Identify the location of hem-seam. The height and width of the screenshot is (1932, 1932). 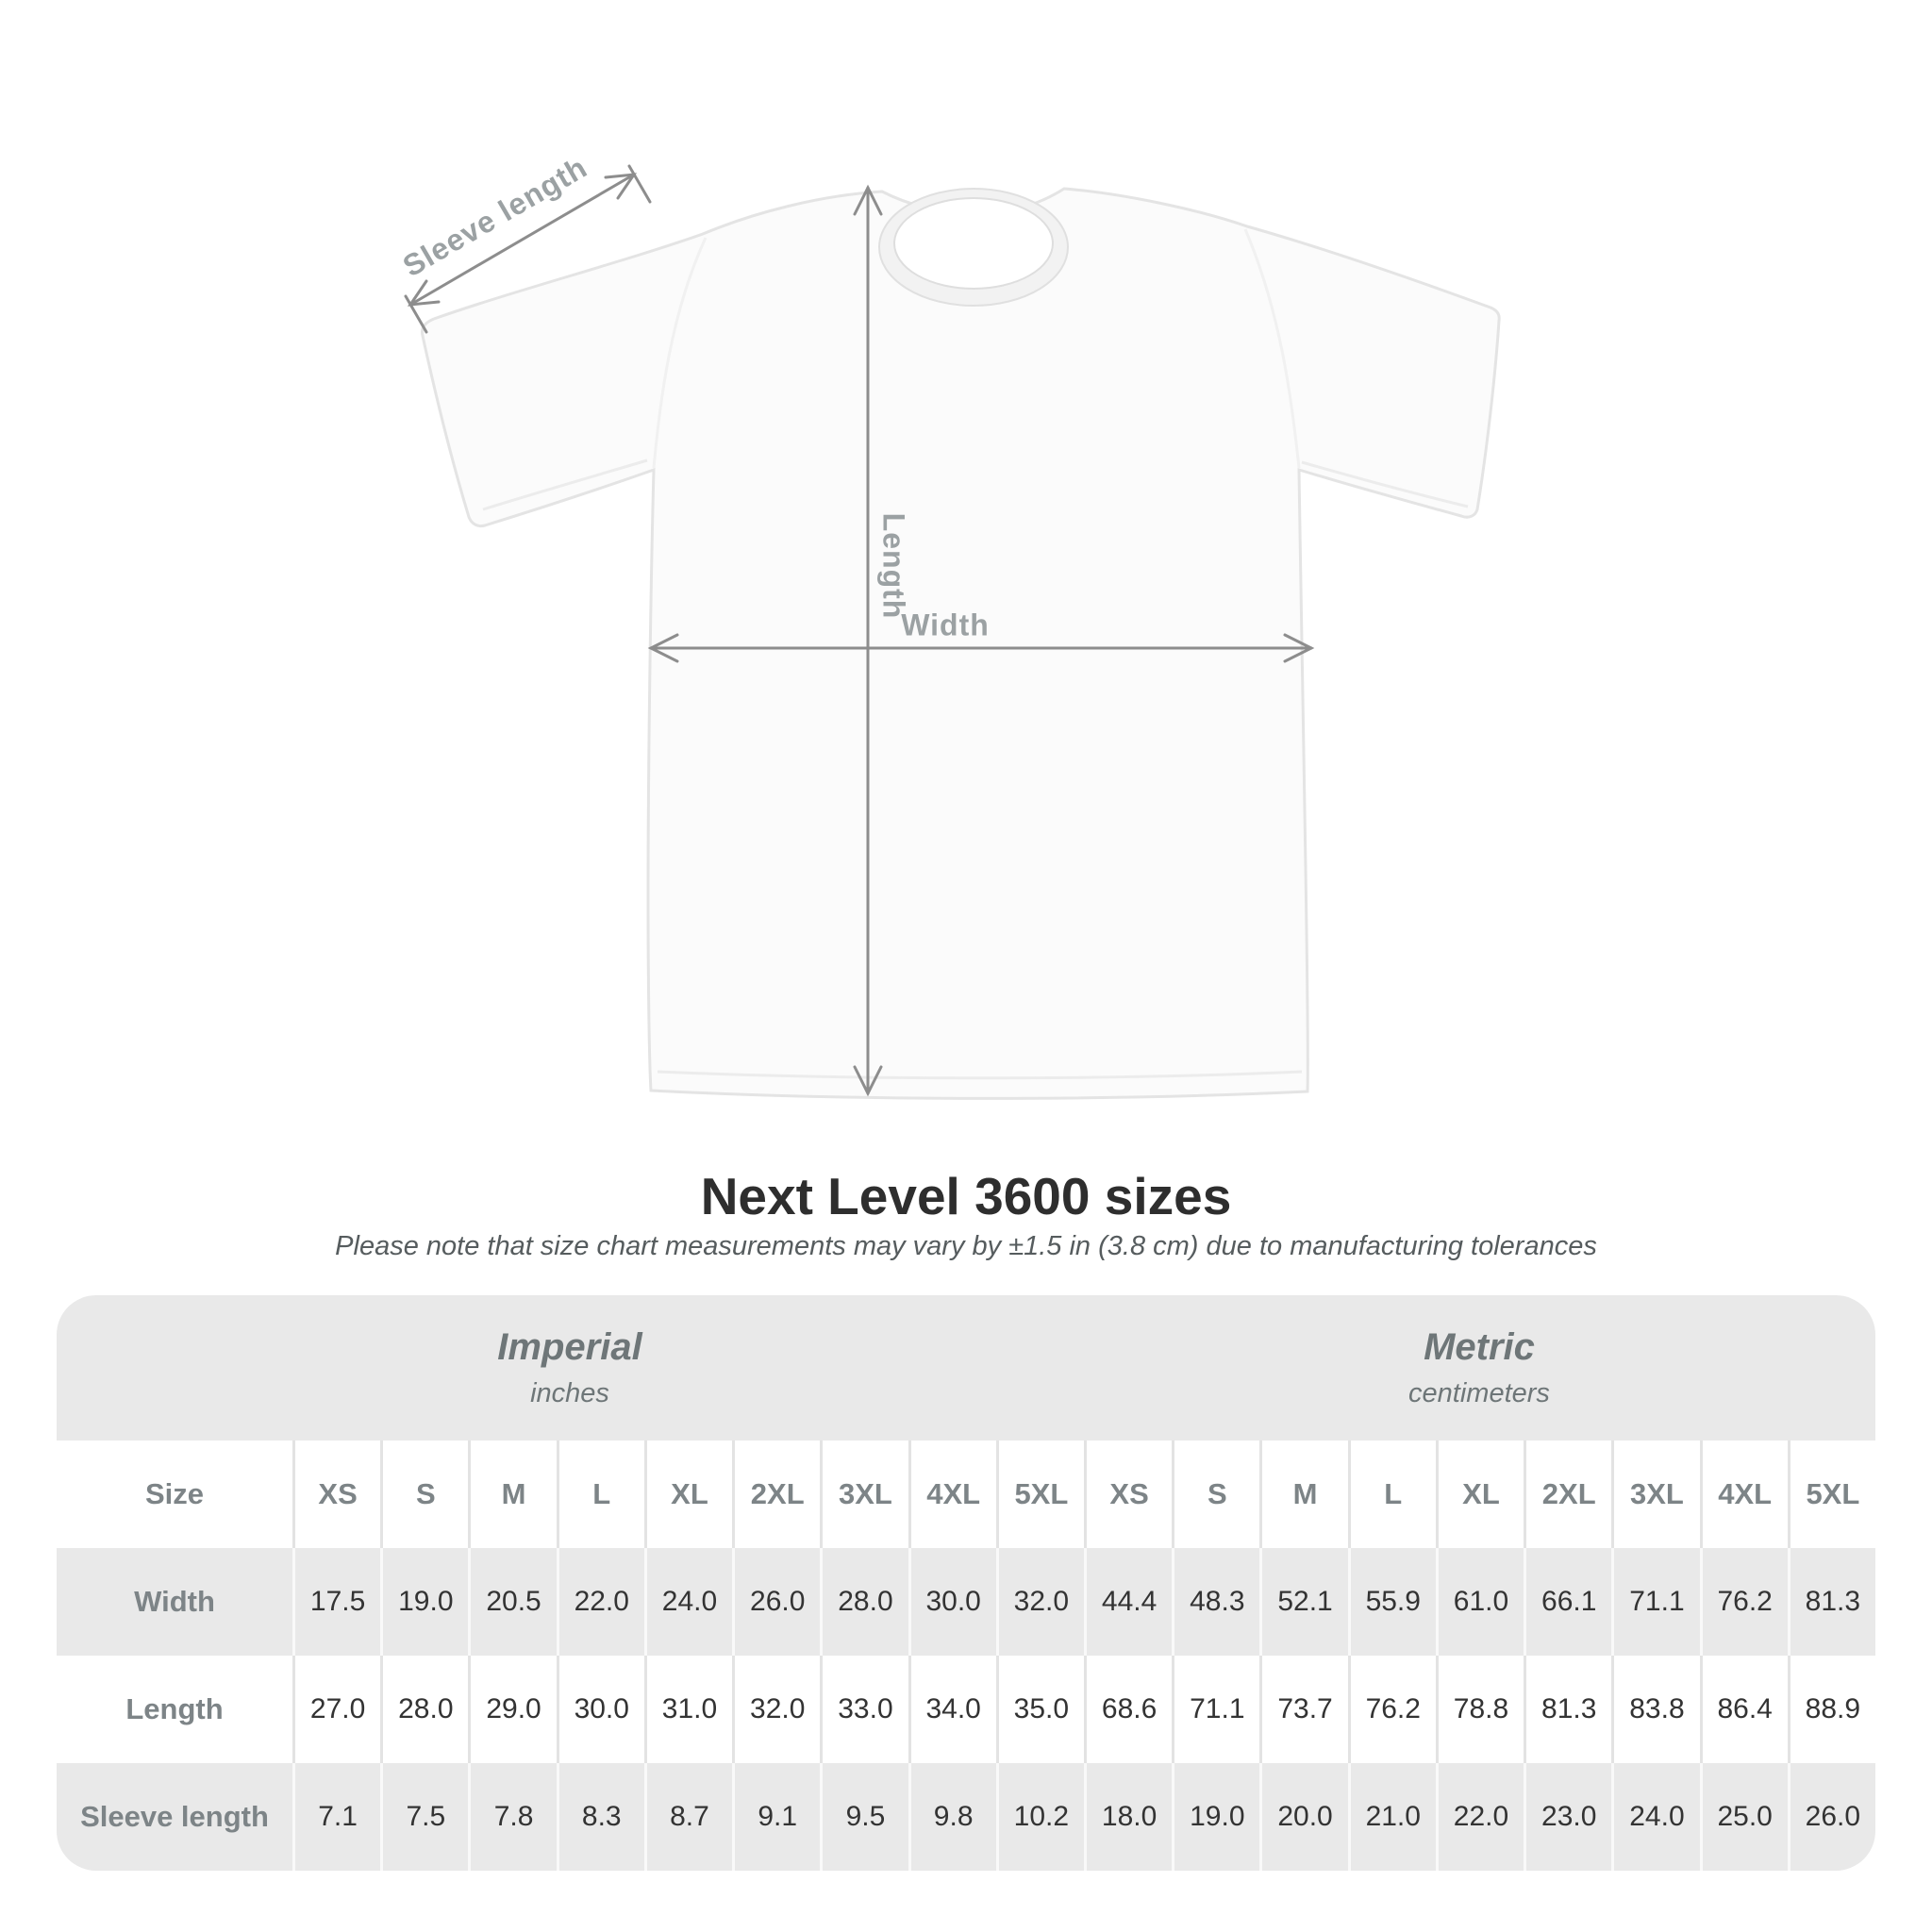
(980, 1075).